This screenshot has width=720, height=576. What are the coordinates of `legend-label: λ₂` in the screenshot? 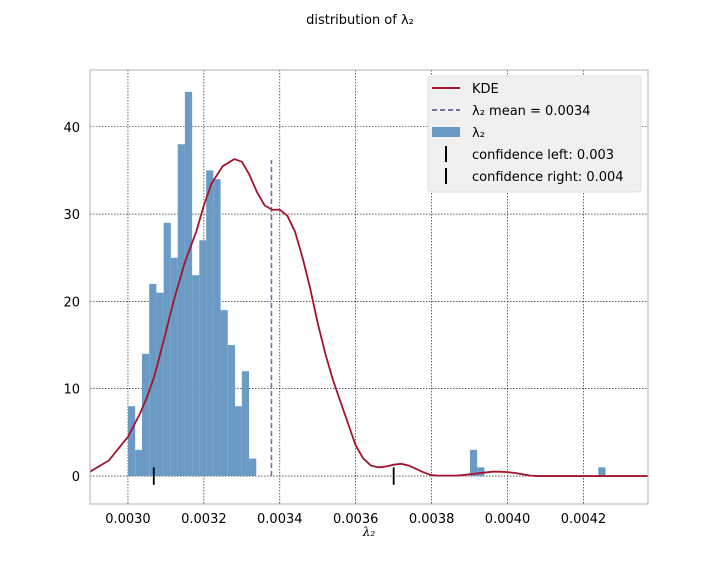 It's located at (478, 133).